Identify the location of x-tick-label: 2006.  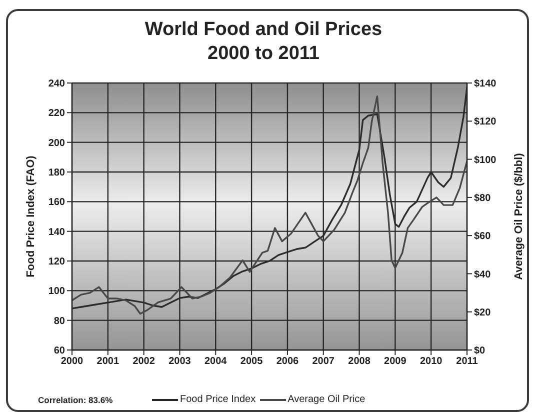
(288, 362).